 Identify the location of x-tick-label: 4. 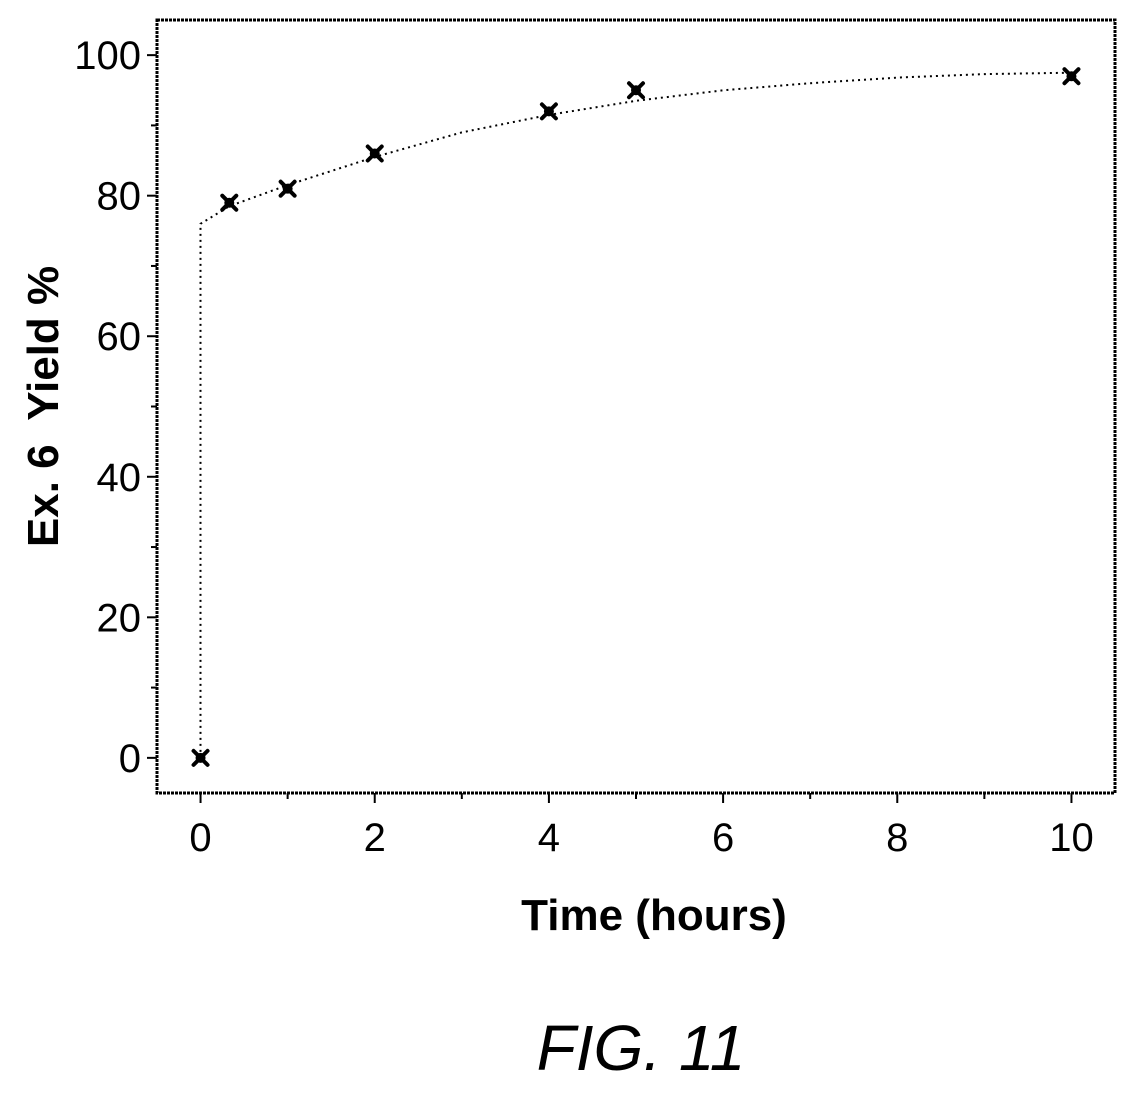
(549, 838).